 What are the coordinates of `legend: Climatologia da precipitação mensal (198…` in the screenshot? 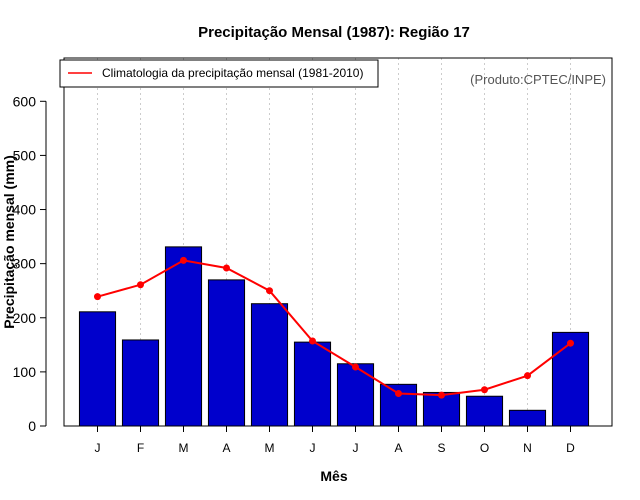 It's located at (219, 73).